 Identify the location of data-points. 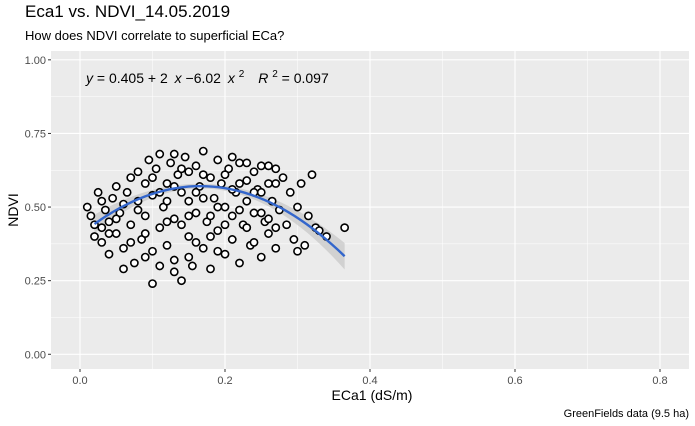
(216, 217).